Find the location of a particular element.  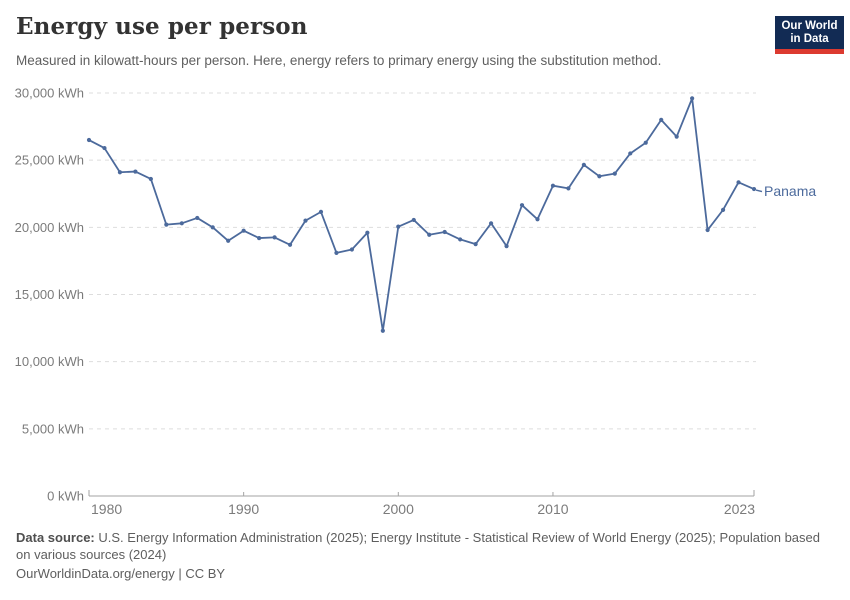

series-end-label: Panama is located at coordinates (790, 191).